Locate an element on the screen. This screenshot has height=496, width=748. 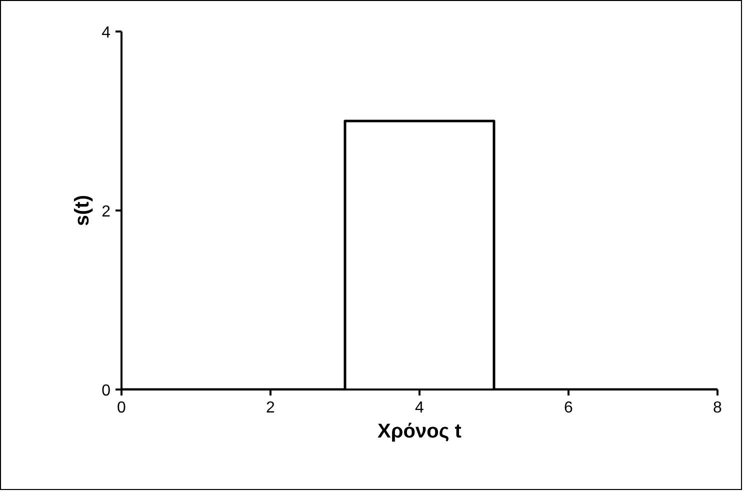
y-axis-title: s(t) is located at coordinates (83, 210).